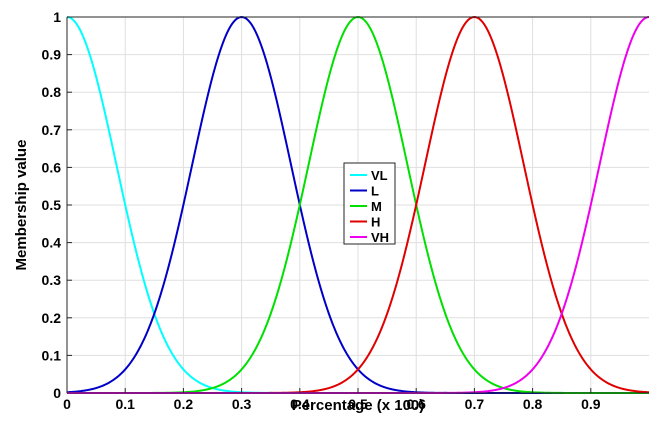 The width and height of the screenshot is (649, 439). I want to click on x-tick-label: 0.9, so click(591, 404).